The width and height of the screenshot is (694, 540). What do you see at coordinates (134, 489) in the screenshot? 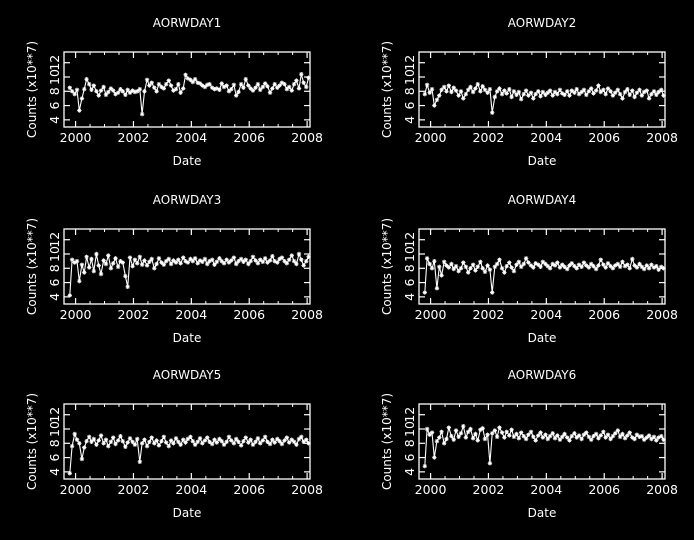
I see `x-tick-label: 2002` at bounding box center [134, 489].